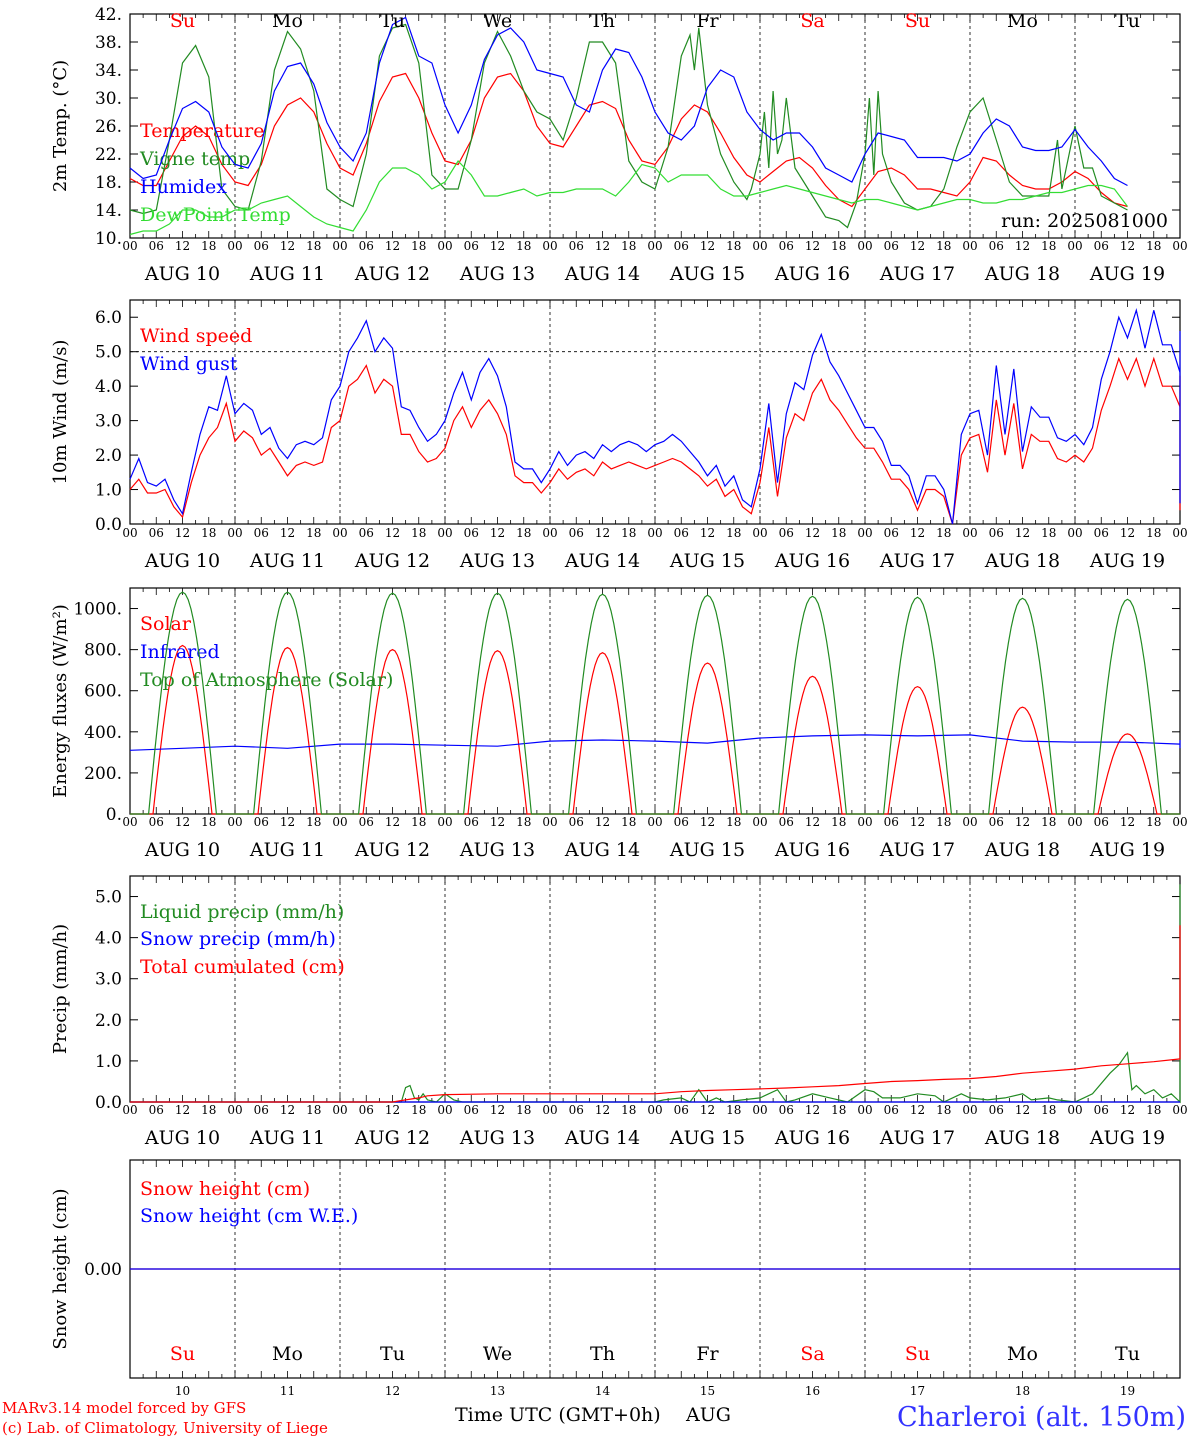  I want to click on precip-date-label: AUG 16, so click(812, 1138).